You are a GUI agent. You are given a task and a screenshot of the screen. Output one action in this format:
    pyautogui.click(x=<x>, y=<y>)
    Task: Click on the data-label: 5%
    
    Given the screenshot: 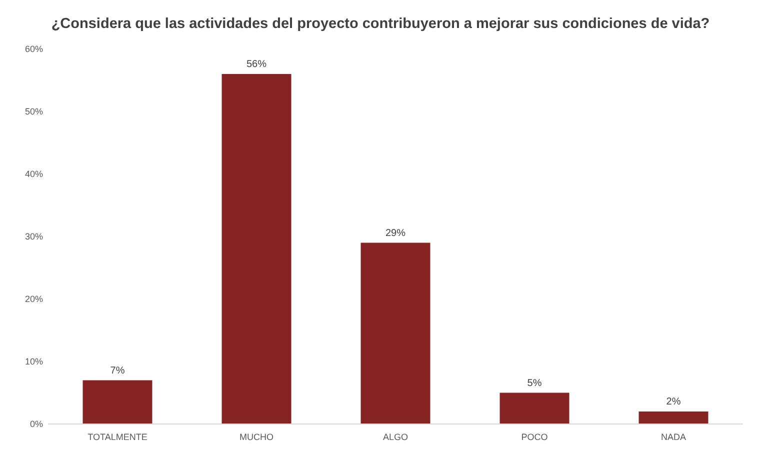 What is the action you would take?
    pyautogui.click(x=534, y=383)
    